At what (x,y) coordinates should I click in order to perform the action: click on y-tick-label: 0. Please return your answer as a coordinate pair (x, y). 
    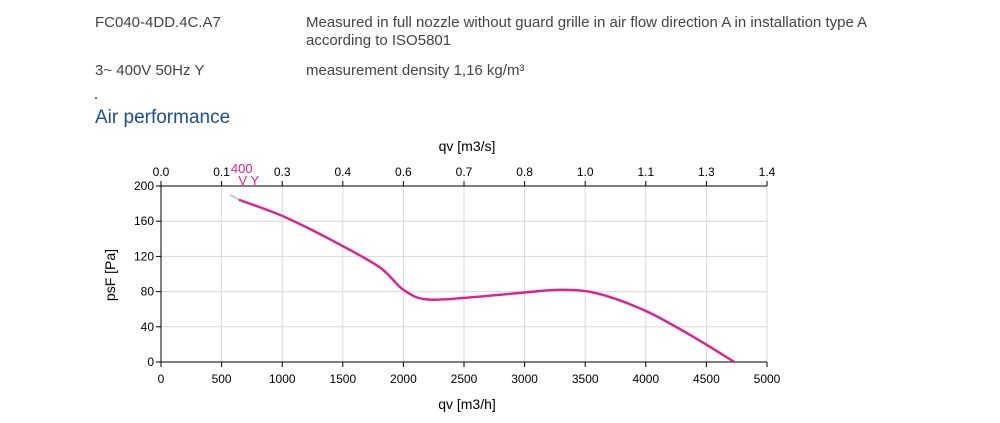
    Looking at the image, I should click on (150, 362).